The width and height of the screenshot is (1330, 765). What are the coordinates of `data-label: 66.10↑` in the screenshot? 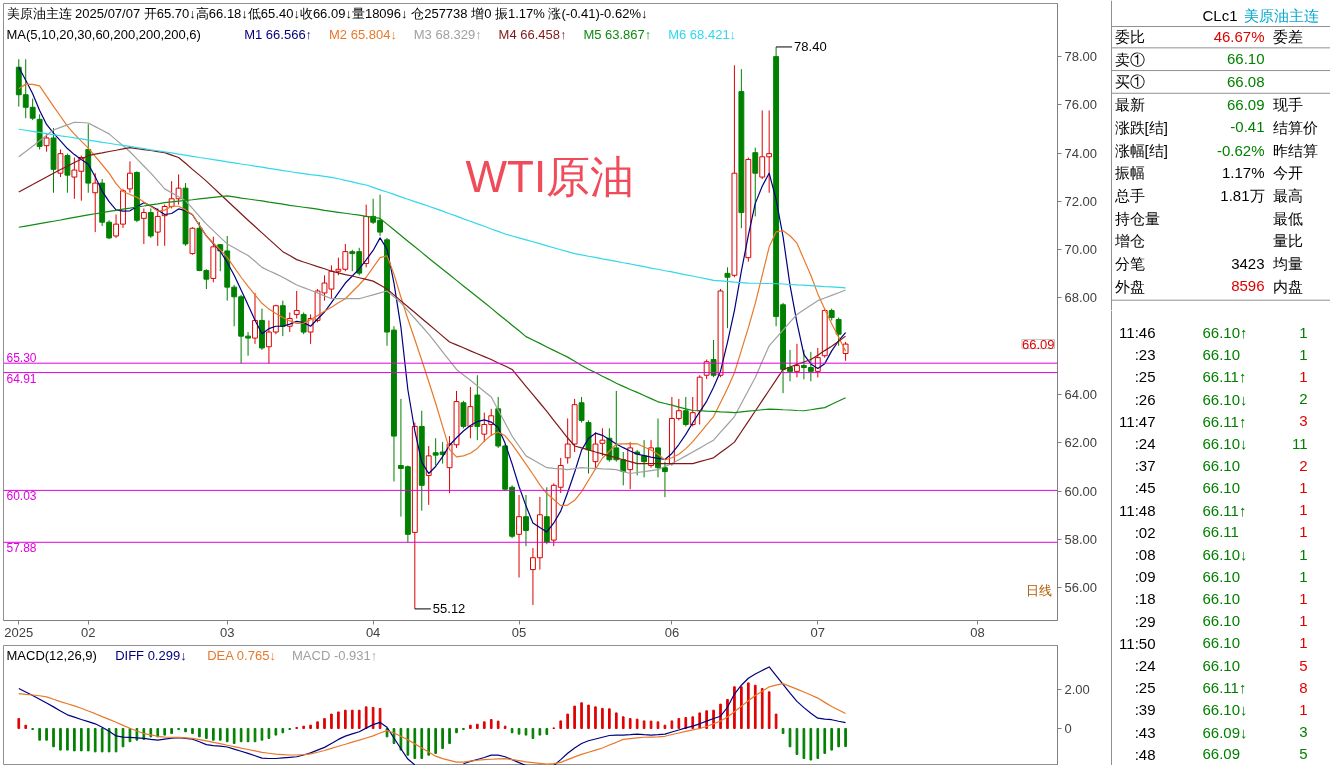 It's located at (1225, 332).